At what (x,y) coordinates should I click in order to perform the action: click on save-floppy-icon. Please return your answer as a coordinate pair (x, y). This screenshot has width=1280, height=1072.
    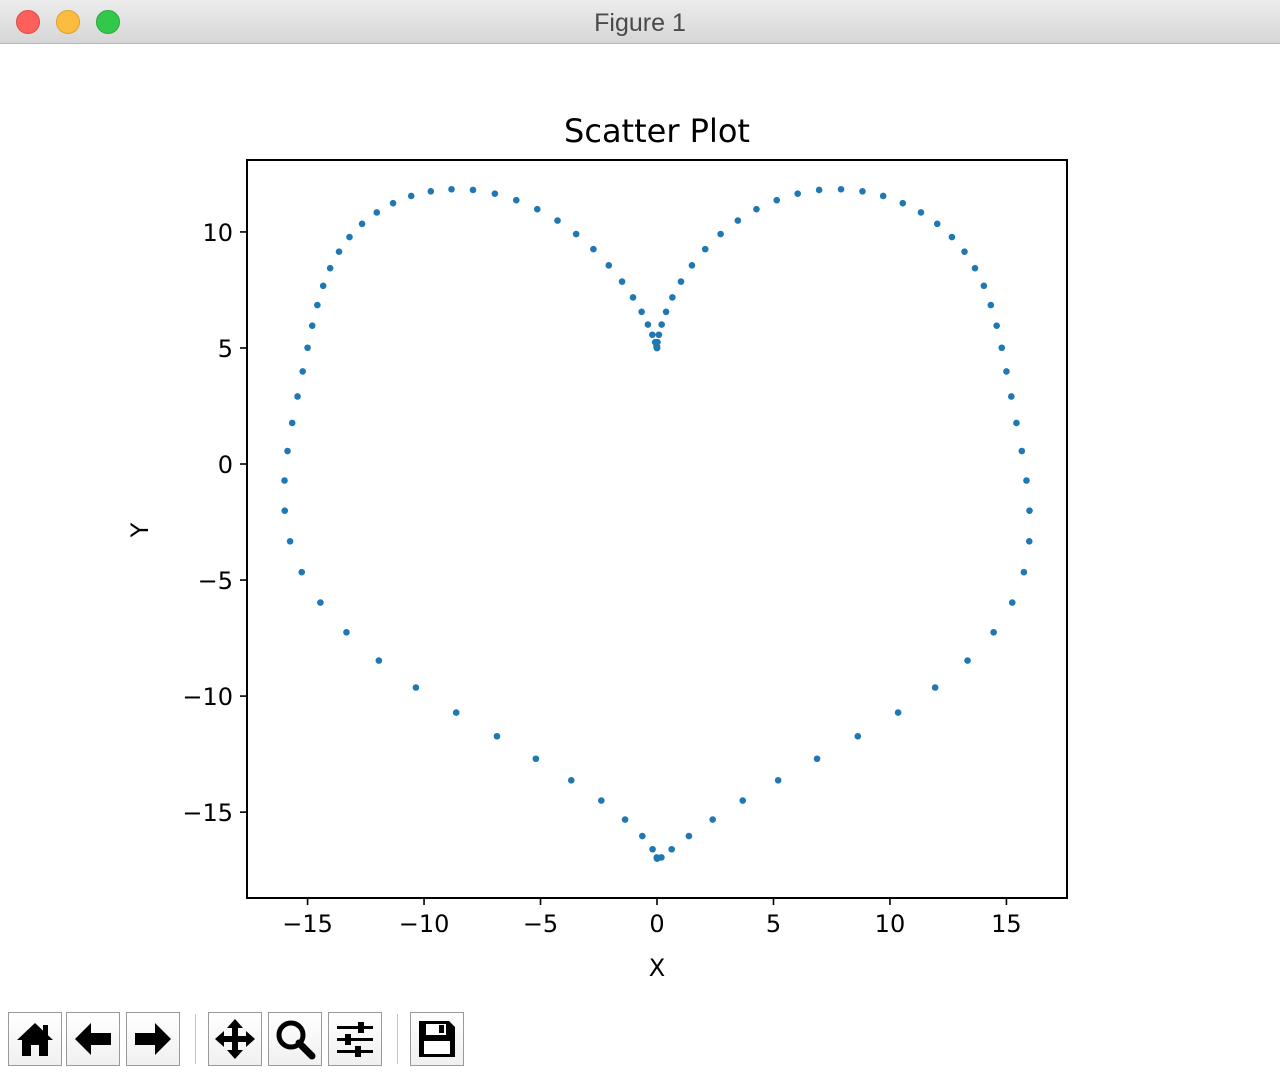
    Looking at the image, I should click on (437, 1039).